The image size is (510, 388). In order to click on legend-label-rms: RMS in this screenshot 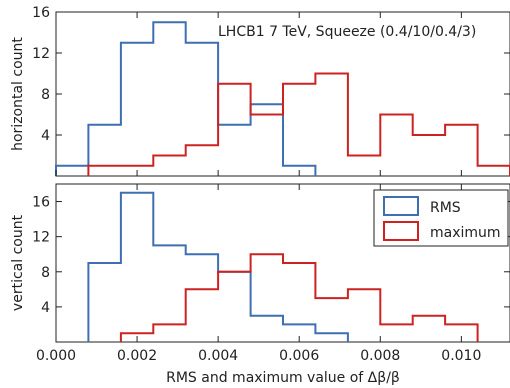, I will do `click(445, 208)`.